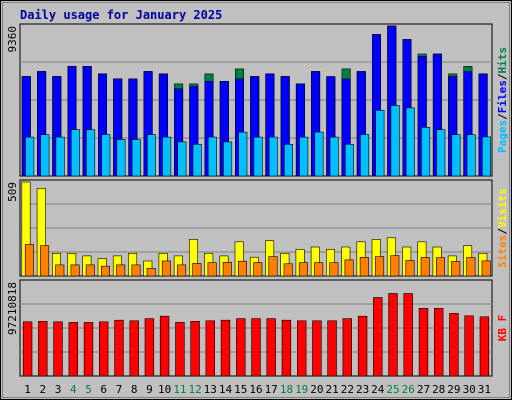 The image size is (512, 400). What do you see at coordinates (12, 308) in the screenshot?
I see `y-max-label: 97210818` at bounding box center [12, 308].